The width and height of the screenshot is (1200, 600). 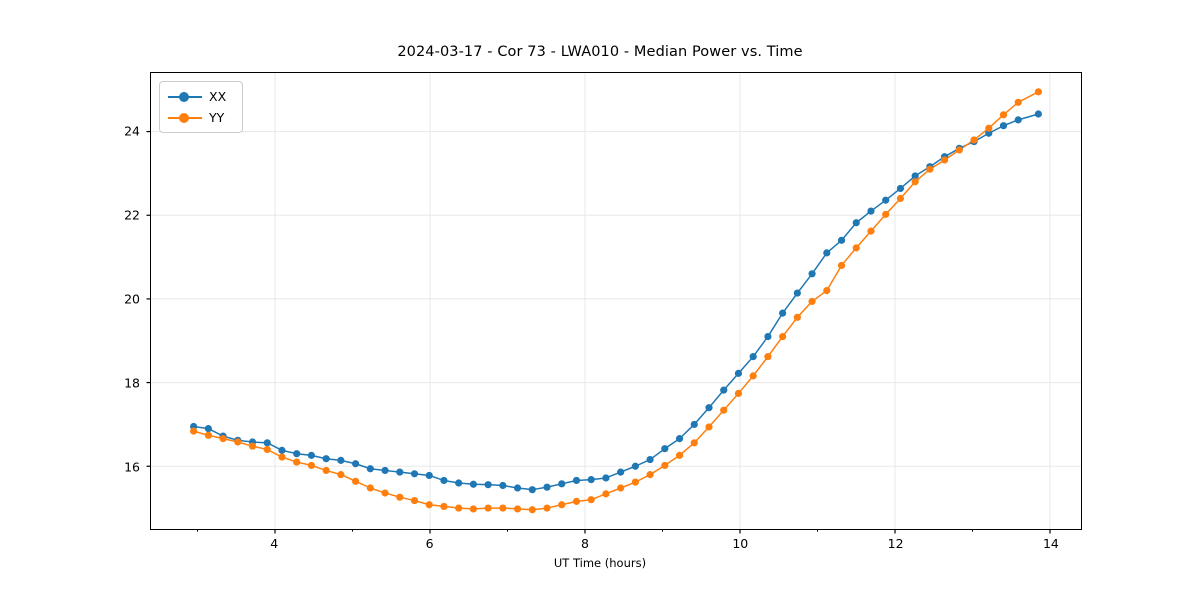 I want to click on x-tick-label: 8, so click(x=584, y=543).